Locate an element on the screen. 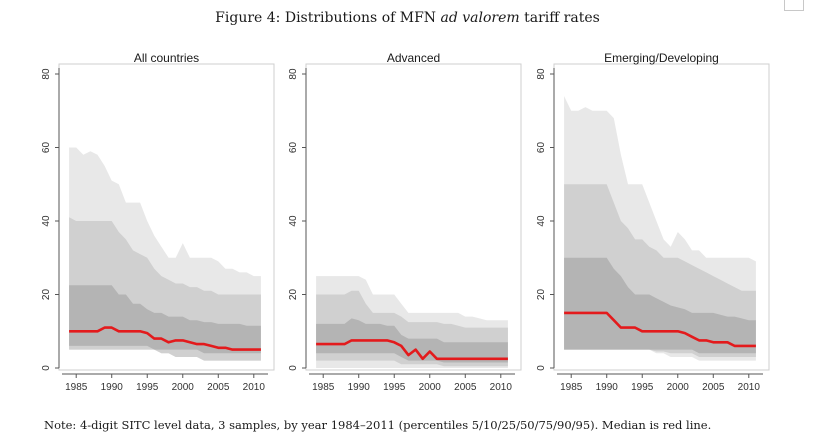 This screenshot has width=815, height=446. chart-title: All countries is located at coordinates (166, 58).